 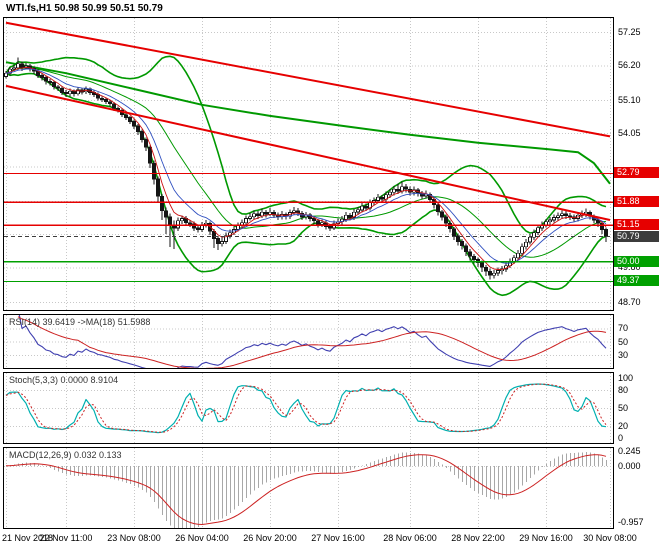 I want to click on macd-canvas, so click(x=308, y=488).